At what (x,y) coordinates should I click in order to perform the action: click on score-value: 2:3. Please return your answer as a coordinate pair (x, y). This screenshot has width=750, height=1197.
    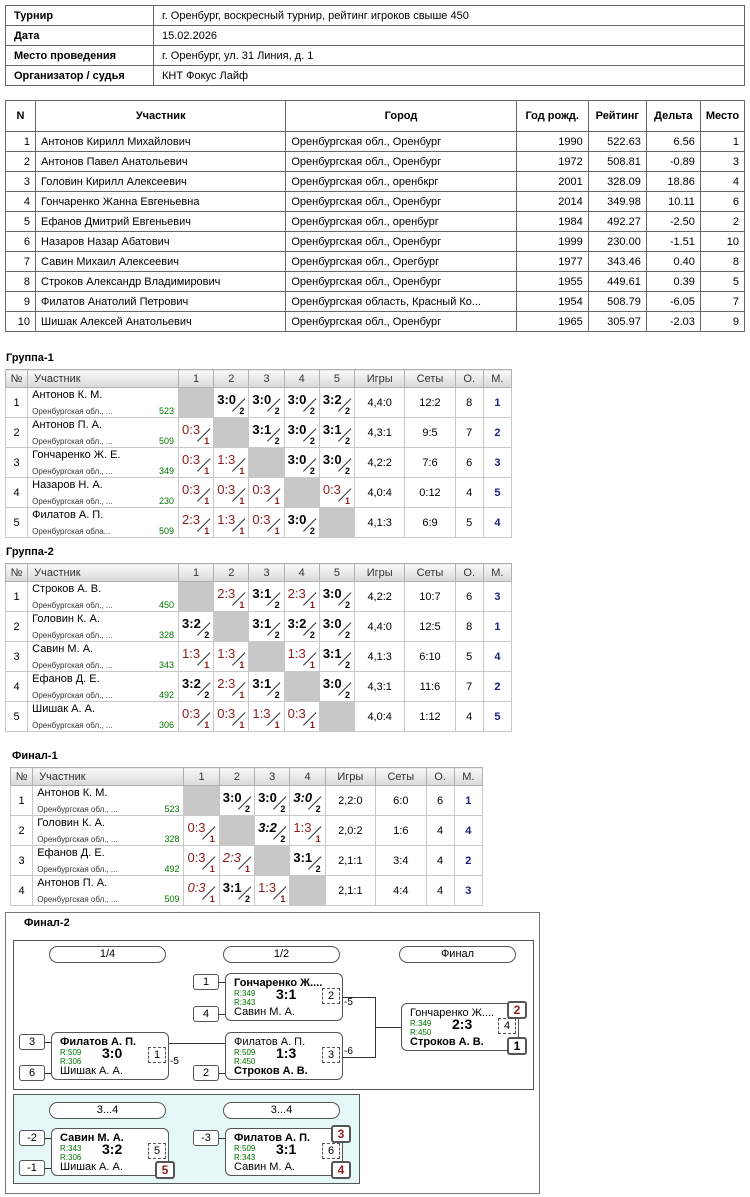
    Looking at the image, I should click on (231, 857).